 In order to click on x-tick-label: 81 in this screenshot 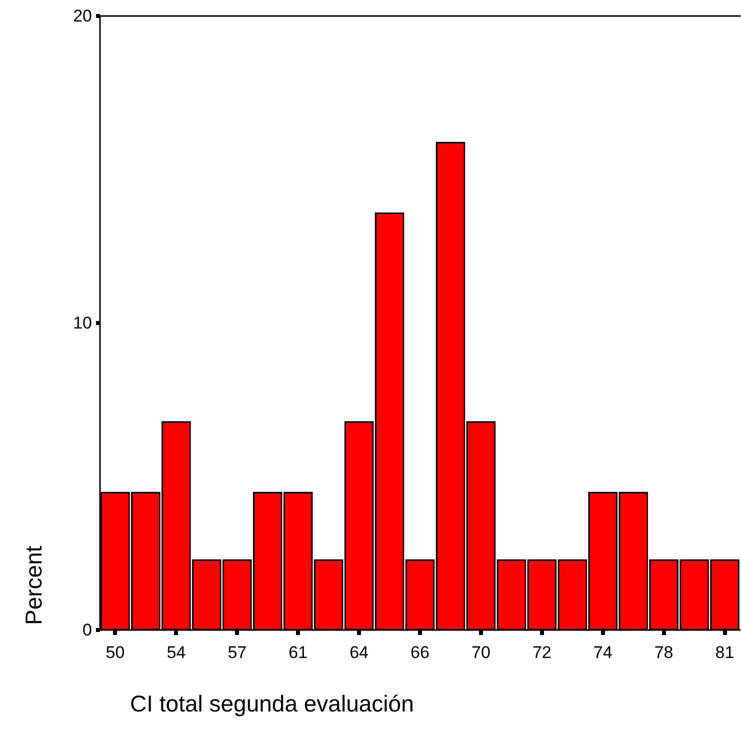, I will do `click(724, 652)`.